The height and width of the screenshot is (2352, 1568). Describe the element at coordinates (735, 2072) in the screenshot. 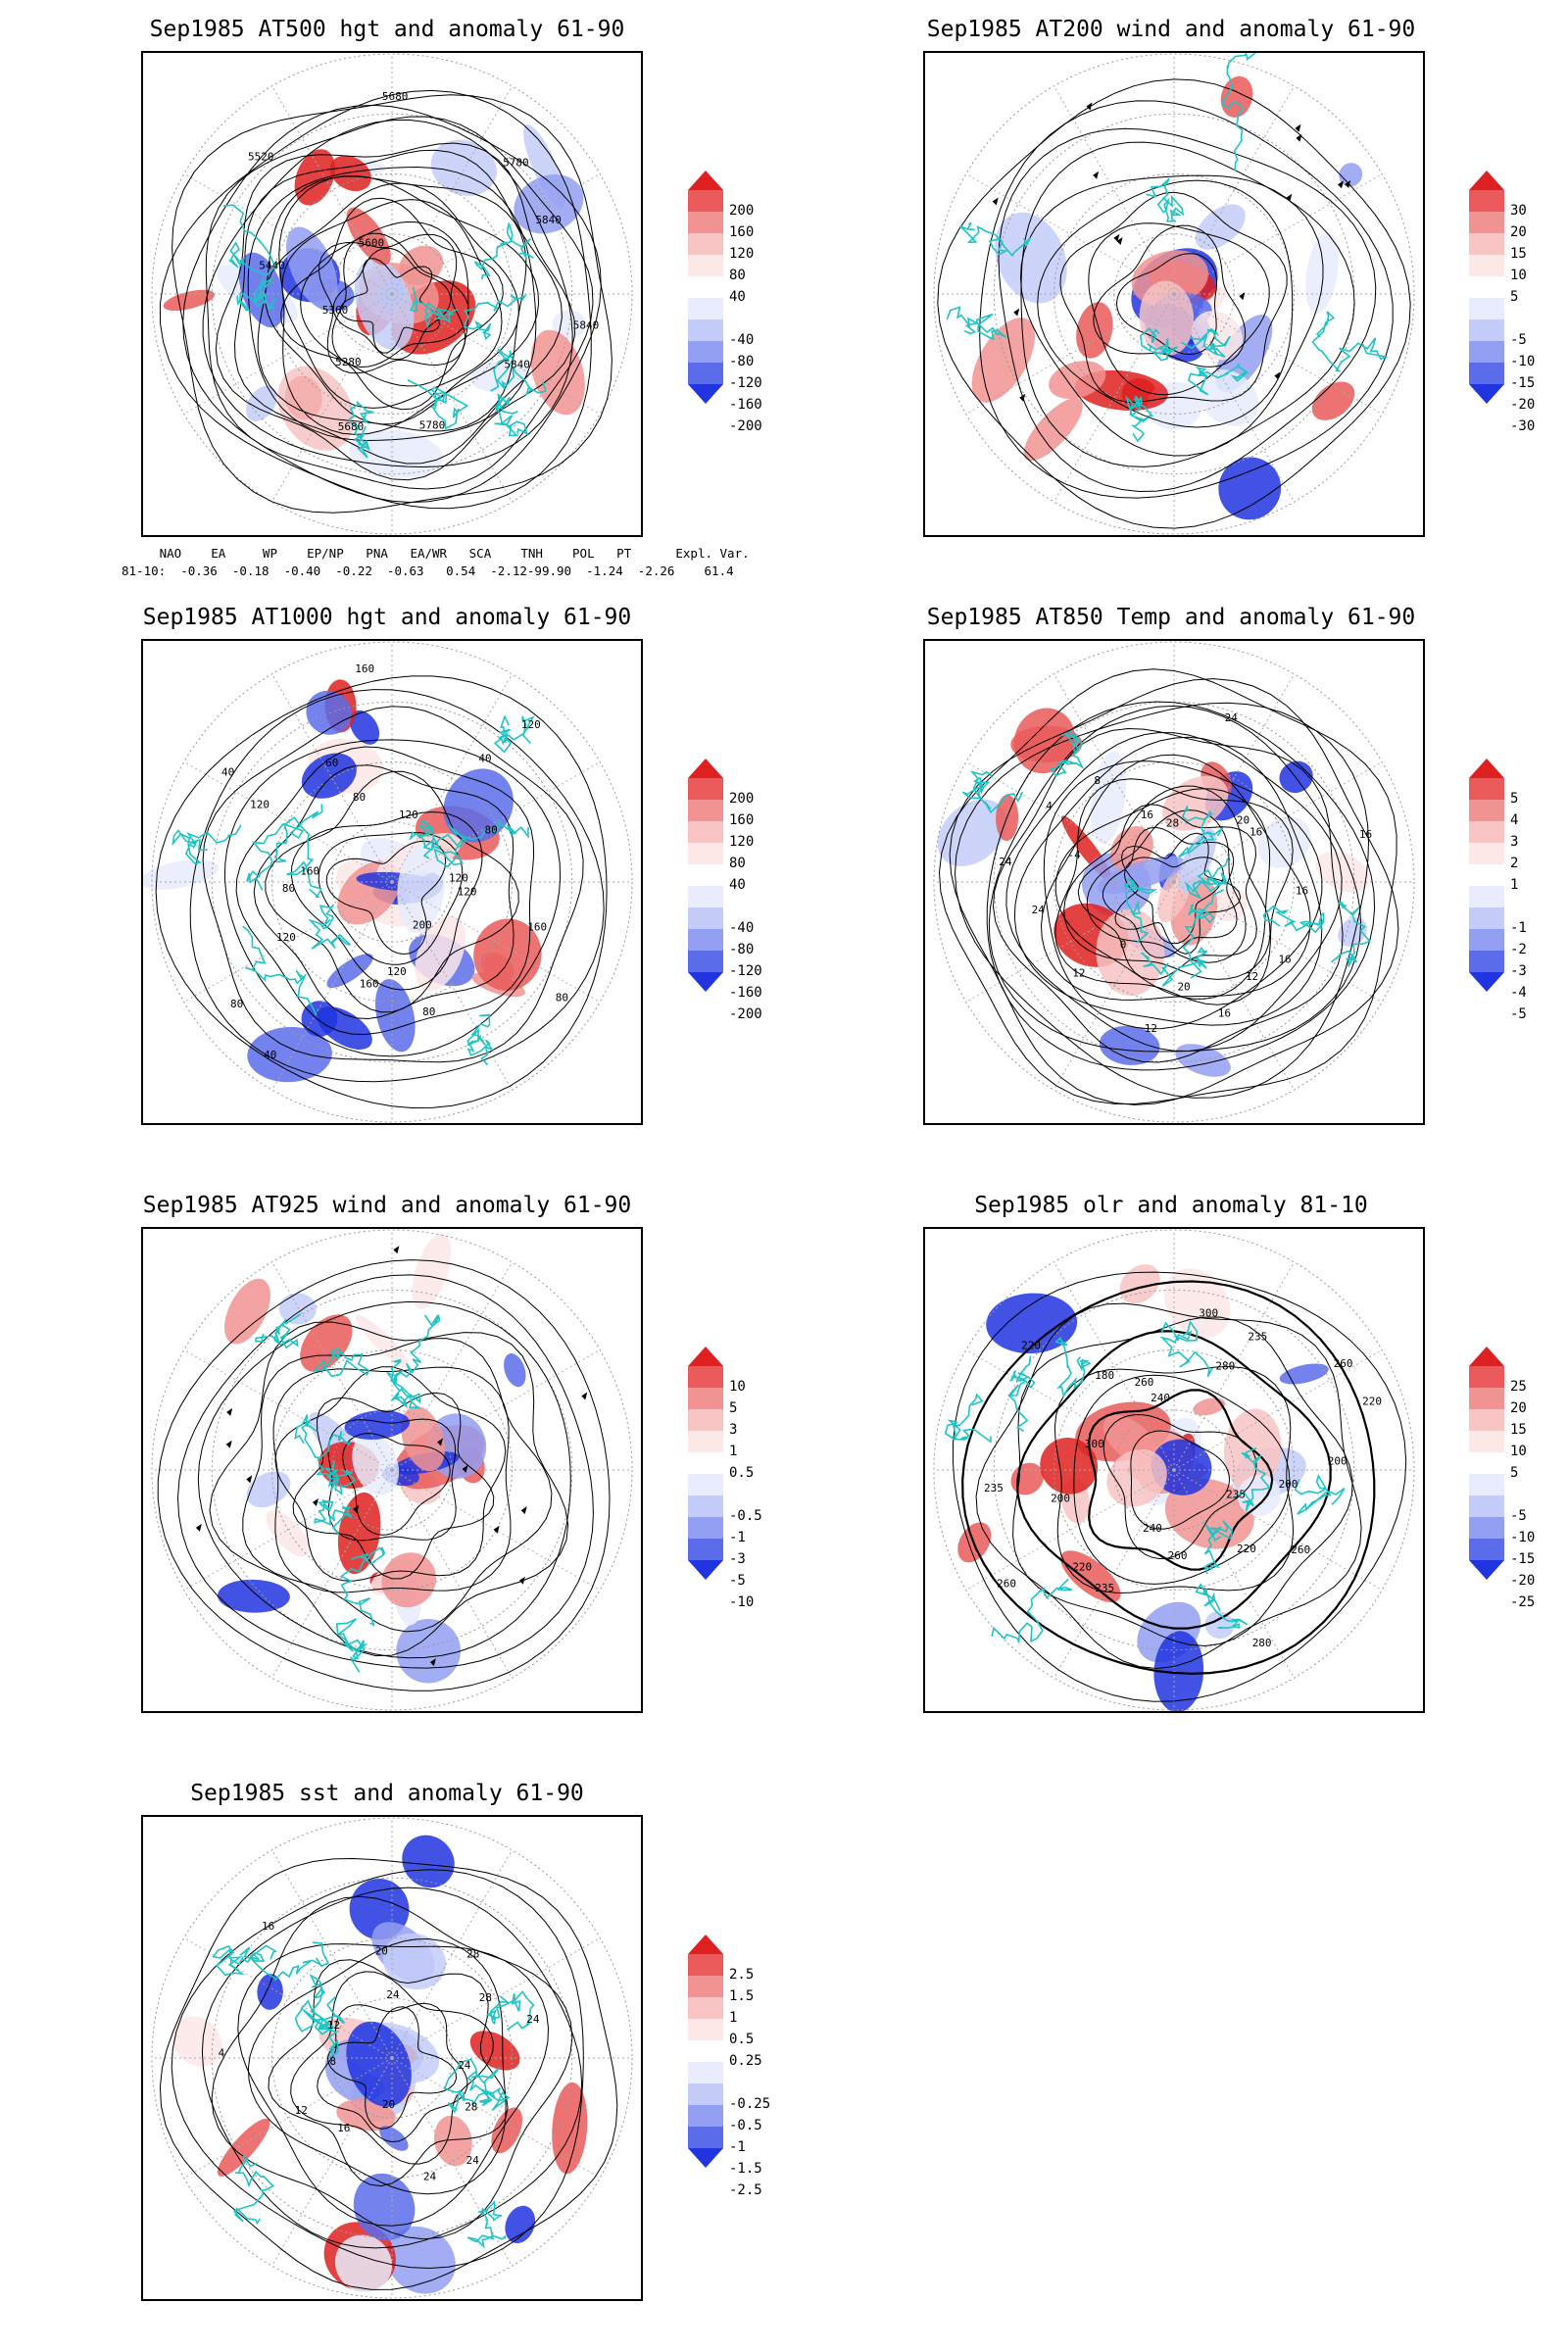

I see `colorbar-sst: 2.5 1.5 1 0.5 0.25 -0.25 -0.5 -1 -1.5 -2.5` at that location.